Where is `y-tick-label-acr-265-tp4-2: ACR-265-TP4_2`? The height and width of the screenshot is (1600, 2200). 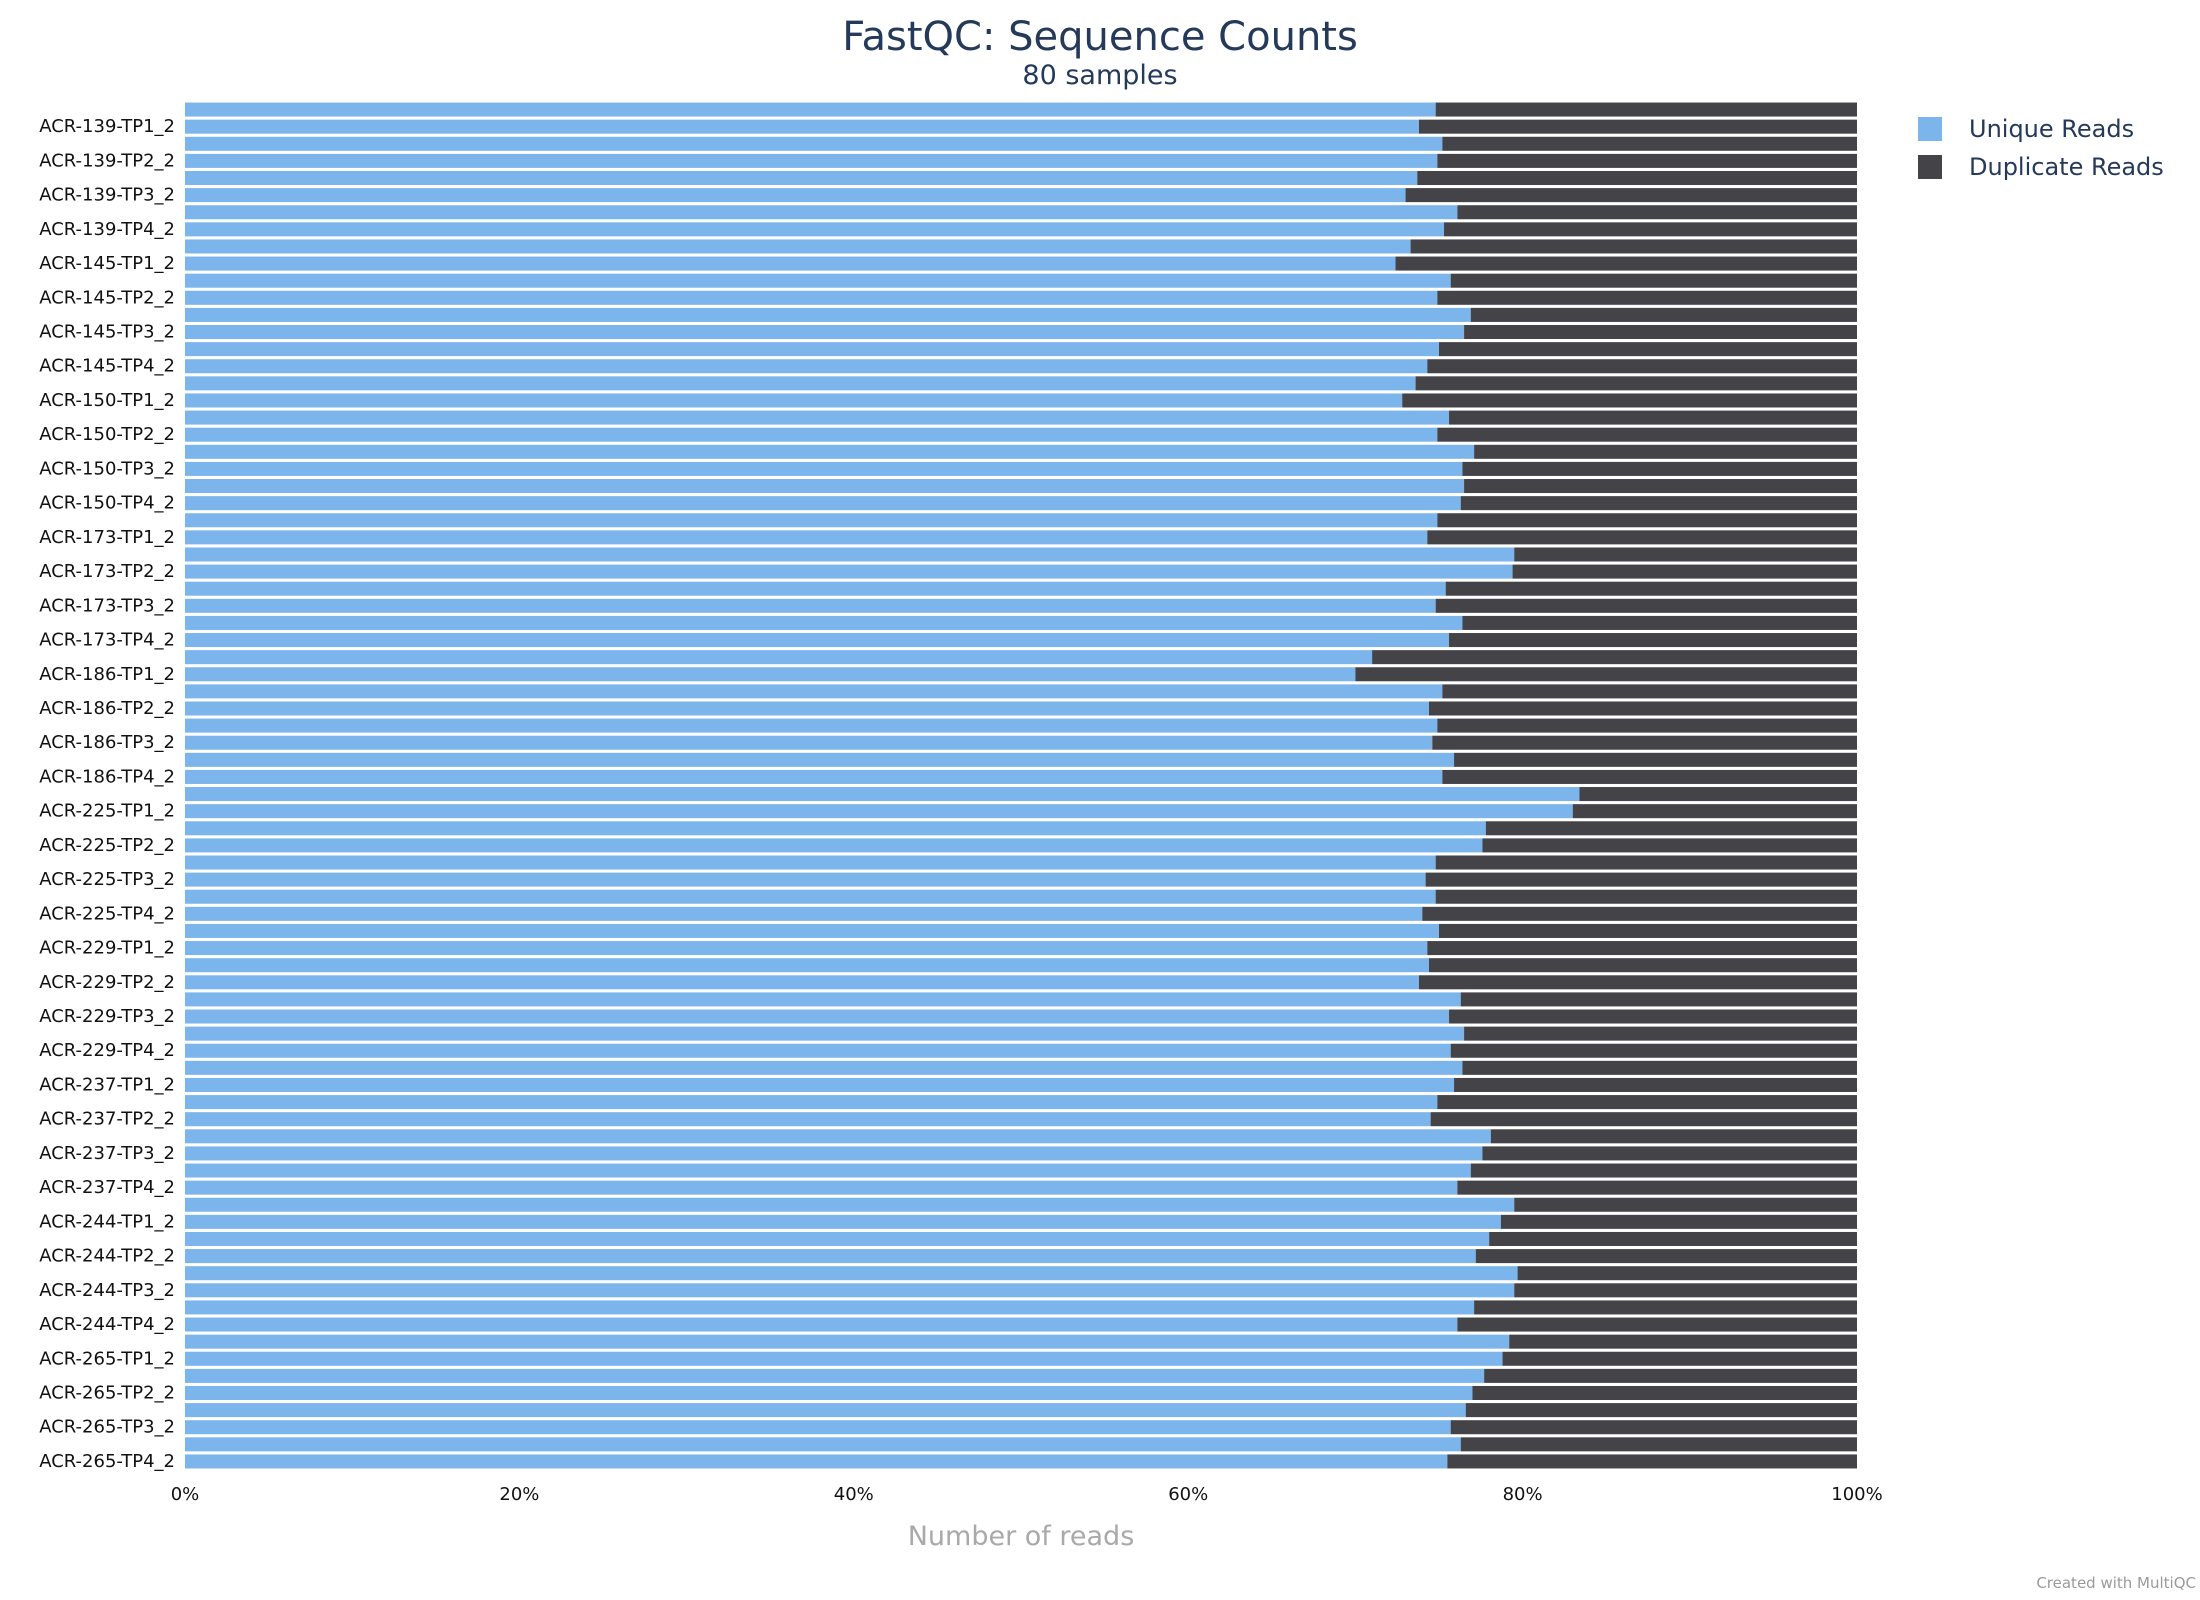
y-tick-label-acr-265-tp4-2: ACR-265-TP4_2 is located at coordinates (107, 1461).